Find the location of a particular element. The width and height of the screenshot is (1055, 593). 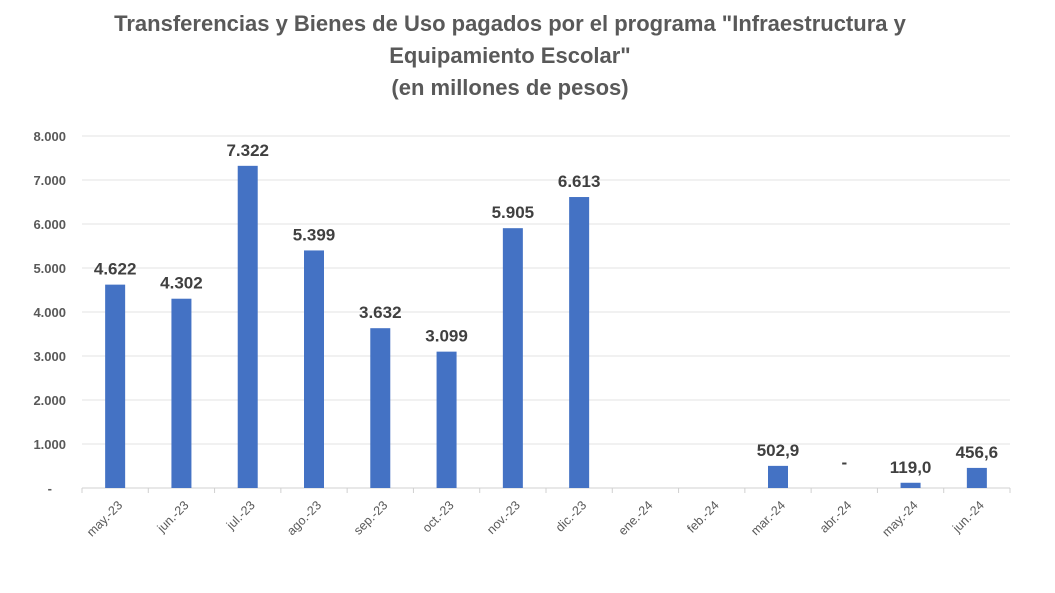

y-tick-label: 6.000 is located at coordinates (49, 224).